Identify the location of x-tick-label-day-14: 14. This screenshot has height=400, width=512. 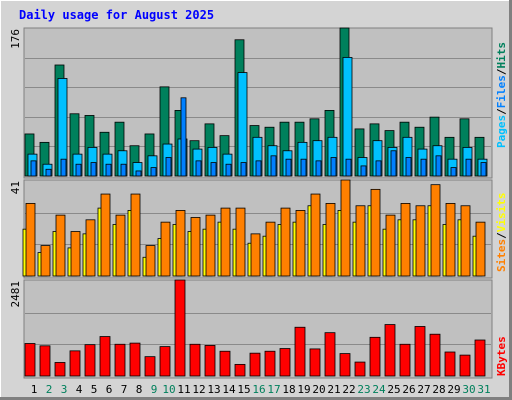
(229, 389).